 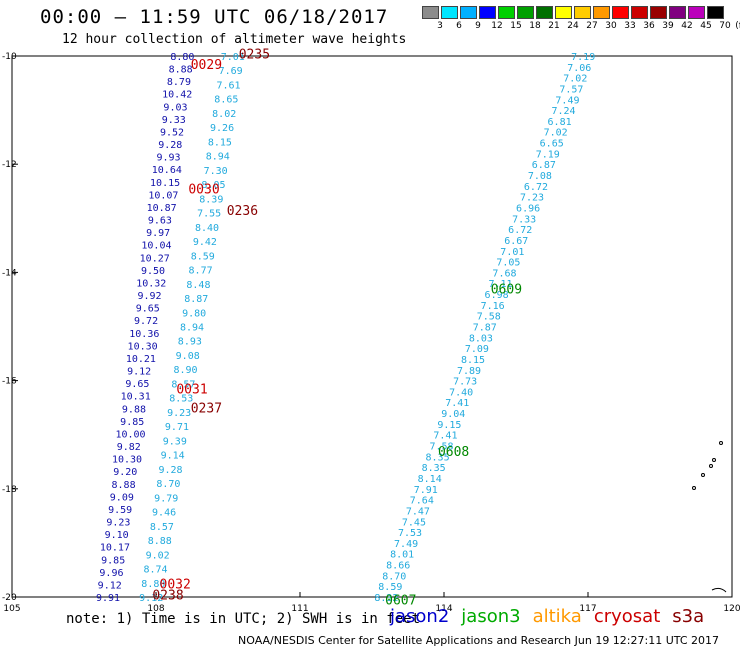 I want to click on satellite-jason3: jason3, so click(x=491, y=616).